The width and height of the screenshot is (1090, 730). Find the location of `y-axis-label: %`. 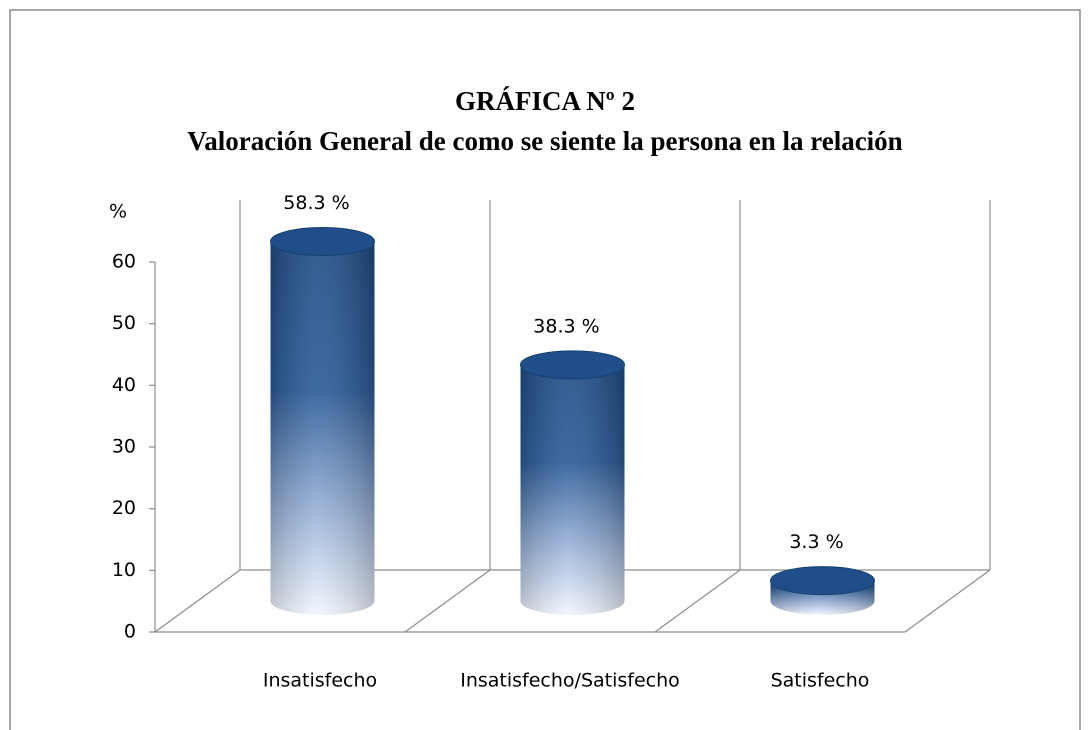

y-axis-label: % is located at coordinates (118, 212).